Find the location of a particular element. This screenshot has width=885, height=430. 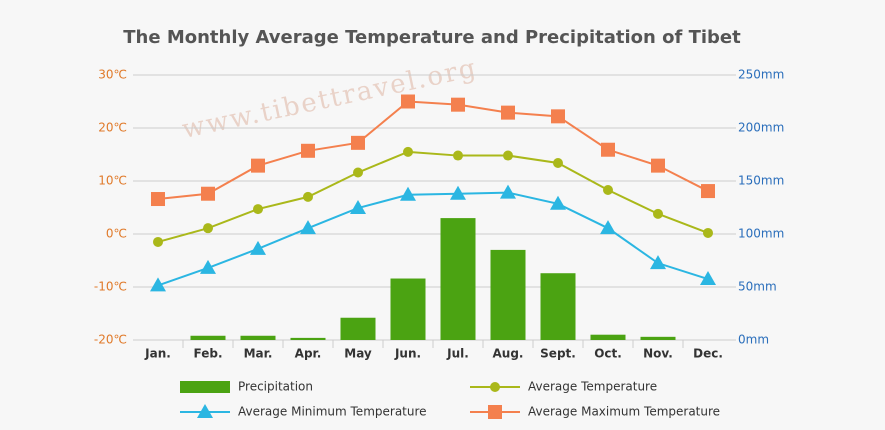

legend-label: Precipitation is located at coordinates (275, 387).